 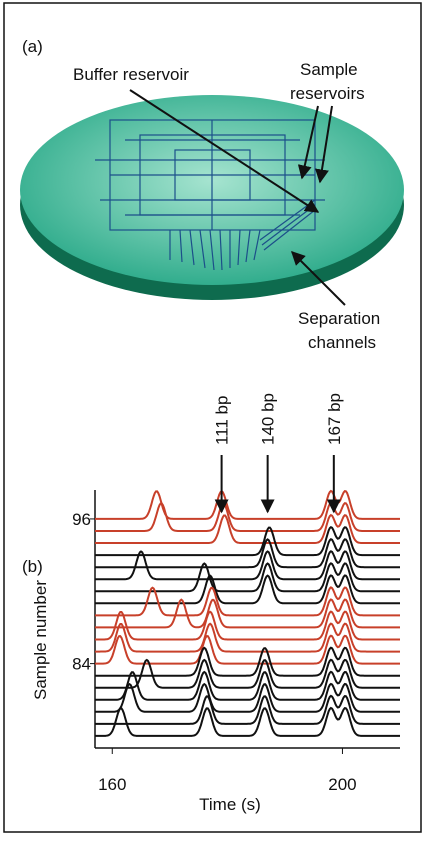 What do you see at coordinates (112, 784) in the screenshot?
I see `x-tick-label: 160` at bounding box center [112, 784].